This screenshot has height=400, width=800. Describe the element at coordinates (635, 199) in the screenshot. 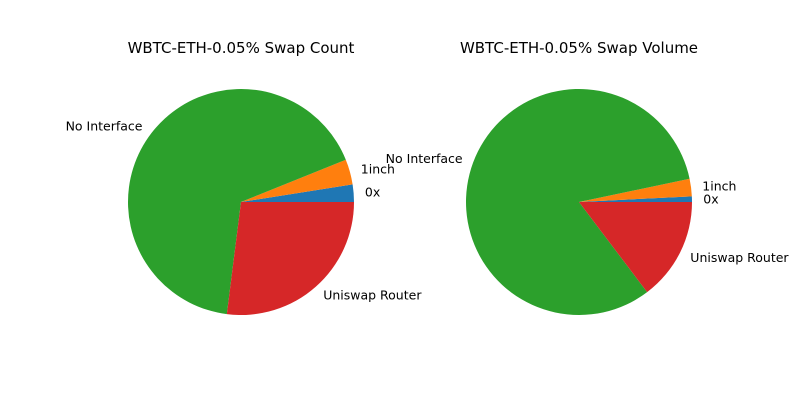

I see `swap-volume-slice-0x` at that location.